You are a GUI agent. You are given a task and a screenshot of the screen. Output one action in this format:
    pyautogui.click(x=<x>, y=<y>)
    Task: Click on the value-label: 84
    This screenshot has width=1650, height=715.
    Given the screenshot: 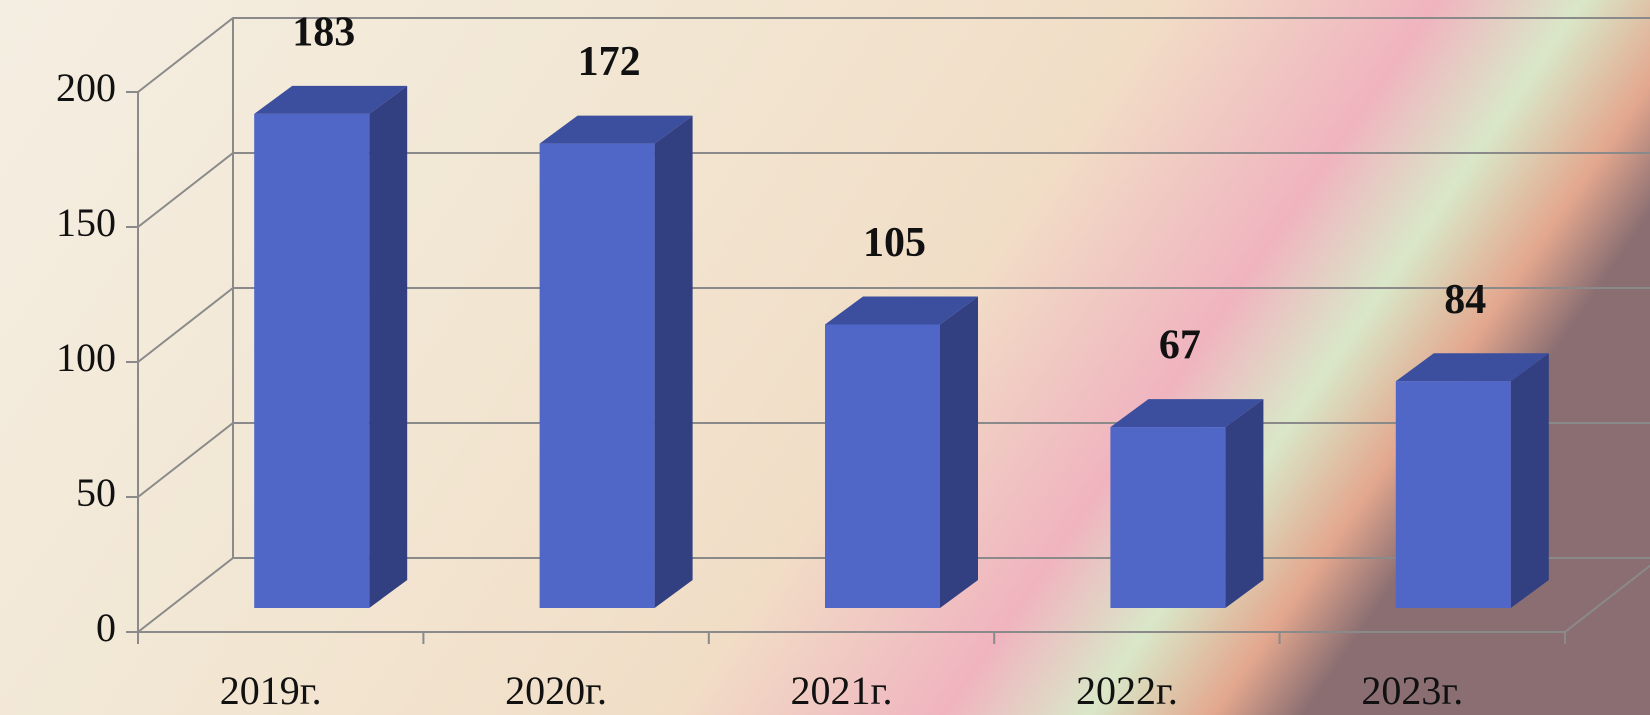 What is the action you would take?
    pyautogui.click(x=1465, y=300)
    